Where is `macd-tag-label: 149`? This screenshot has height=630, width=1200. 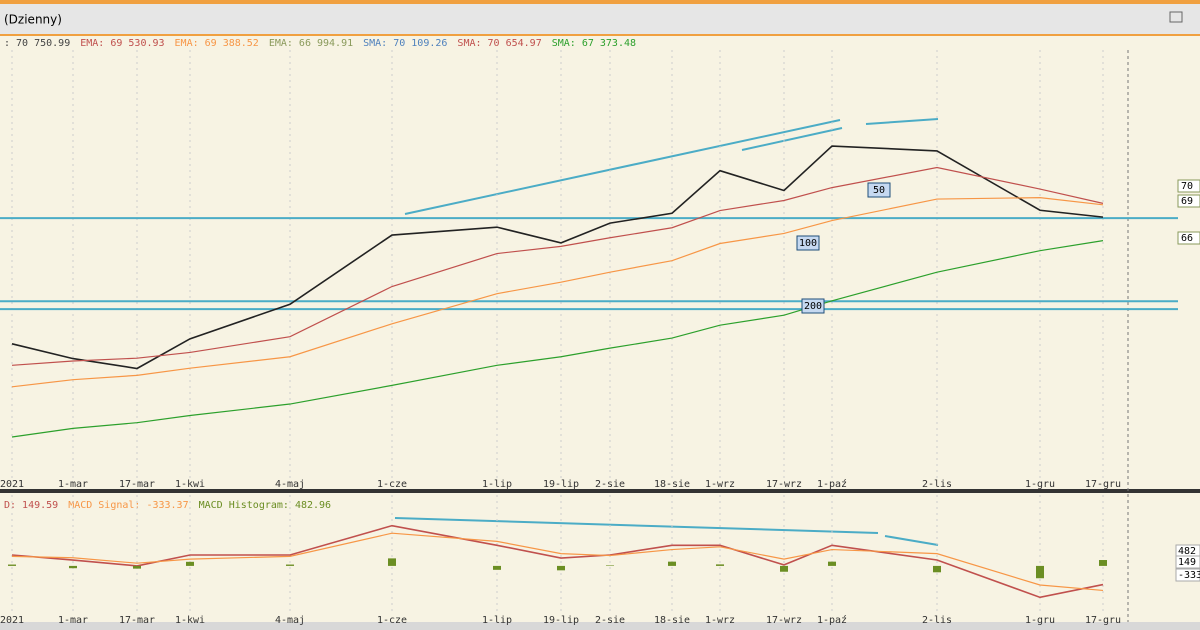
macd-tag-label: 149 is located at coordinates (1187, 562).